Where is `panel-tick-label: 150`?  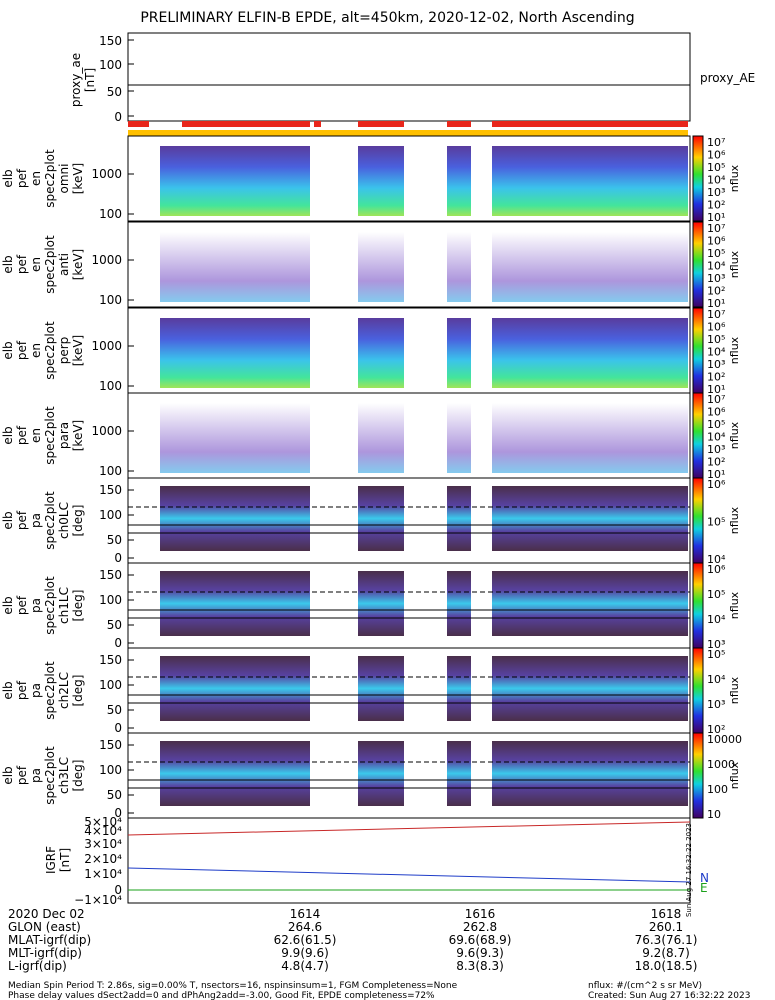
panel-tick-label: 150 is located at coordinates (110, 490).